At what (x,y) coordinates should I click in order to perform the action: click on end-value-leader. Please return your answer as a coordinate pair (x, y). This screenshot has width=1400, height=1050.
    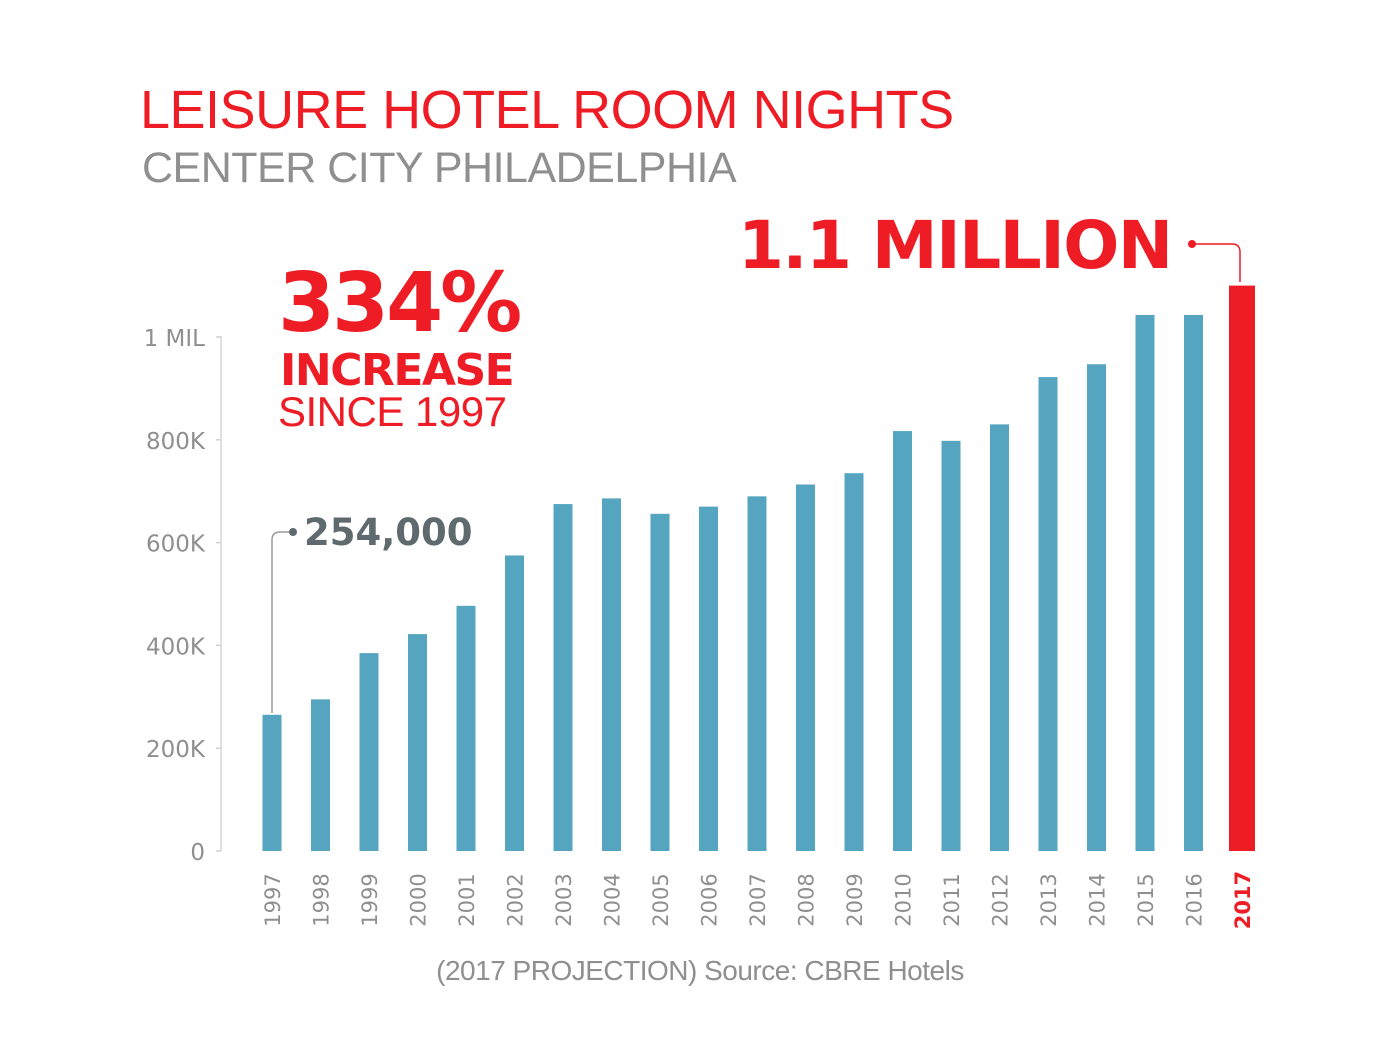
    Looking at the image, I should click on (1218, 262).